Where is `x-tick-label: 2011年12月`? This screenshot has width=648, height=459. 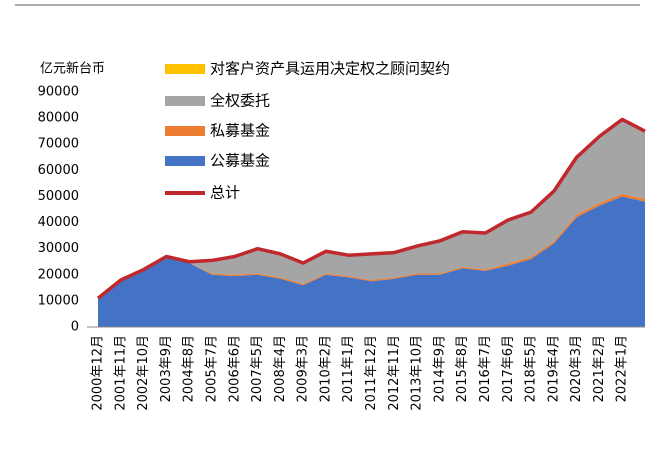 x-tick-label: 2011年12月 is located at coordinates (371, 373).